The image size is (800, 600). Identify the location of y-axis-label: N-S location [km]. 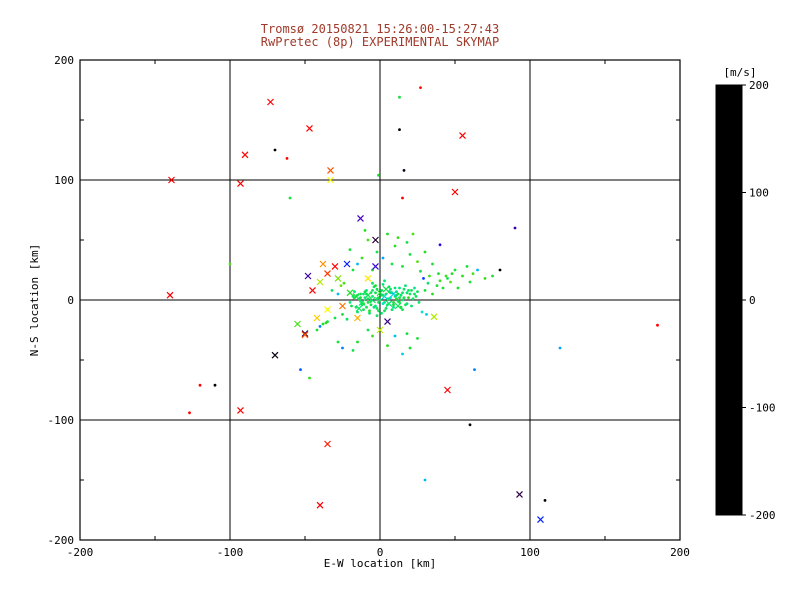
(34, 300).